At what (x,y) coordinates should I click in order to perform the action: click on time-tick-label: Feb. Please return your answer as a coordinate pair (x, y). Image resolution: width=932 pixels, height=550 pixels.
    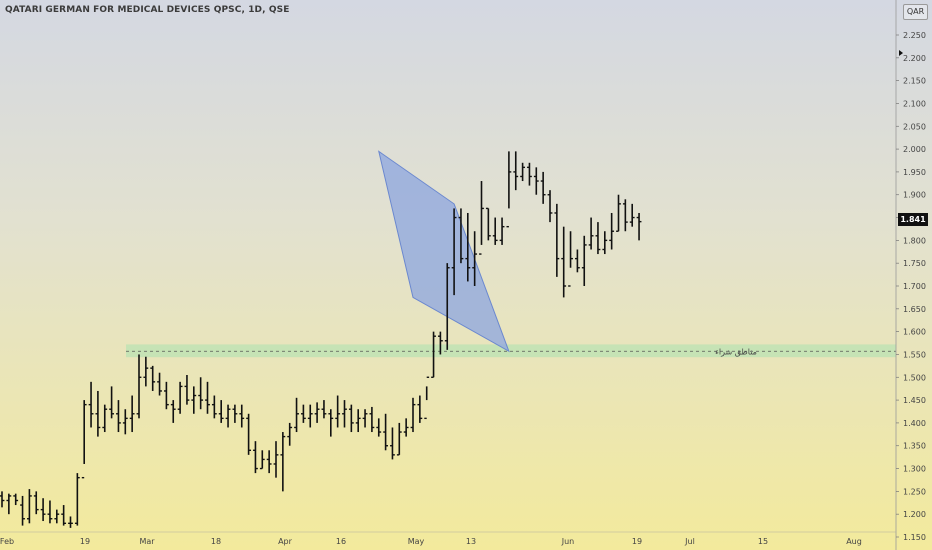
    Looking at the image, I should click on (7, 541).